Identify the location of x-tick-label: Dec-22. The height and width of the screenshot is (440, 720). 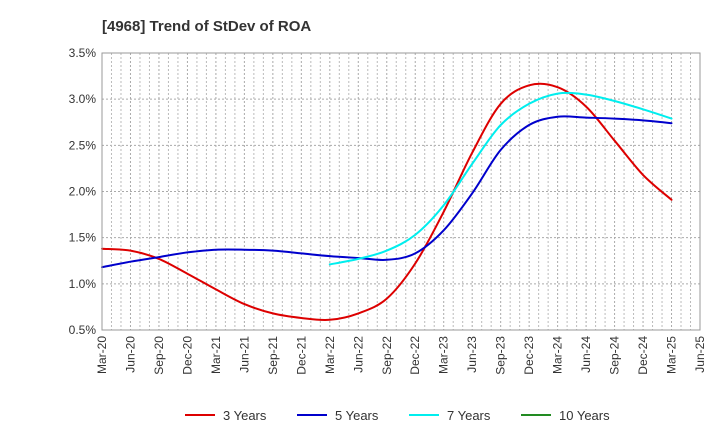
(415, 355).